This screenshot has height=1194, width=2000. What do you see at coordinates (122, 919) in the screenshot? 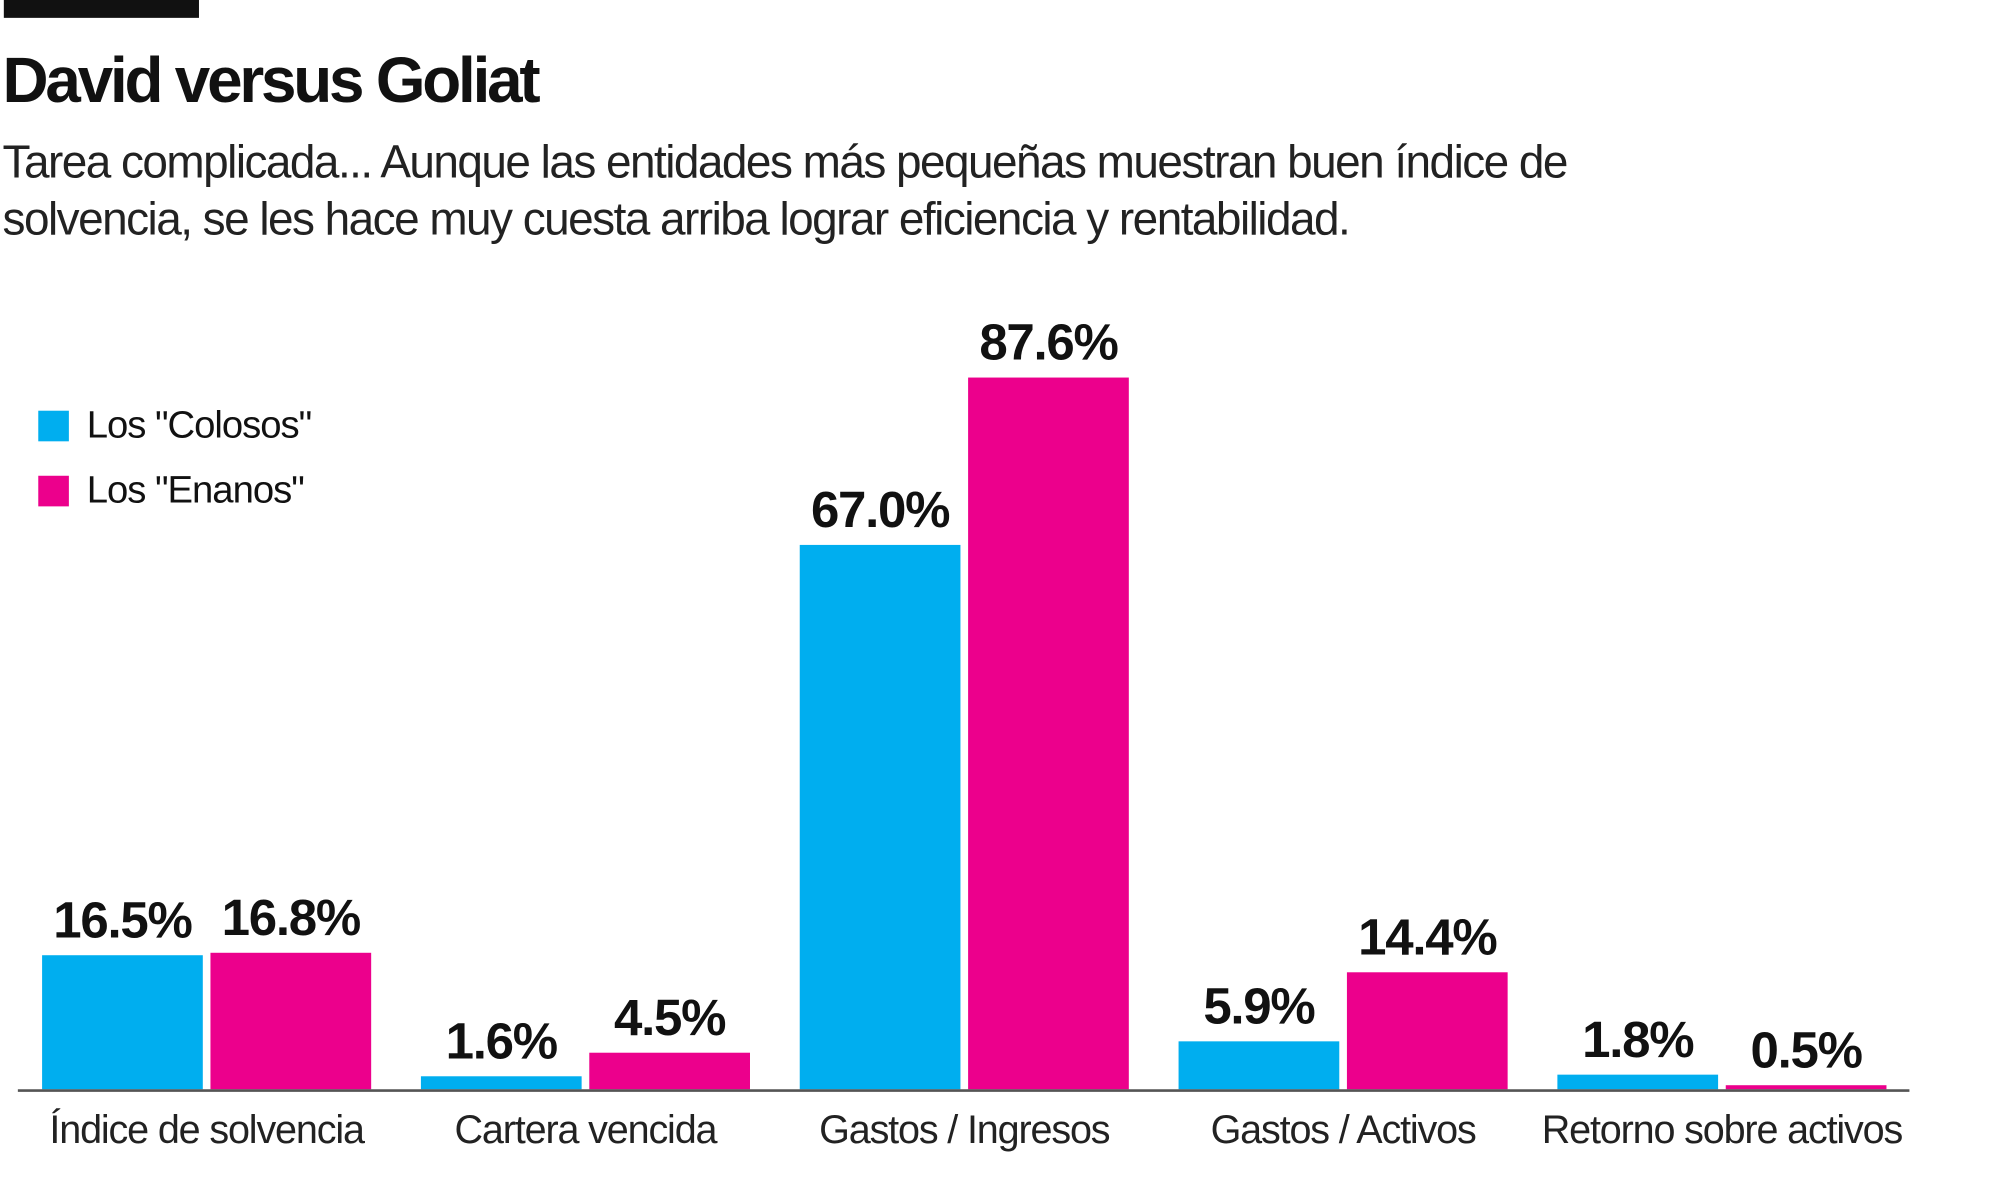
I see `data-label: 16.5%` at bounding box center [122, 919].